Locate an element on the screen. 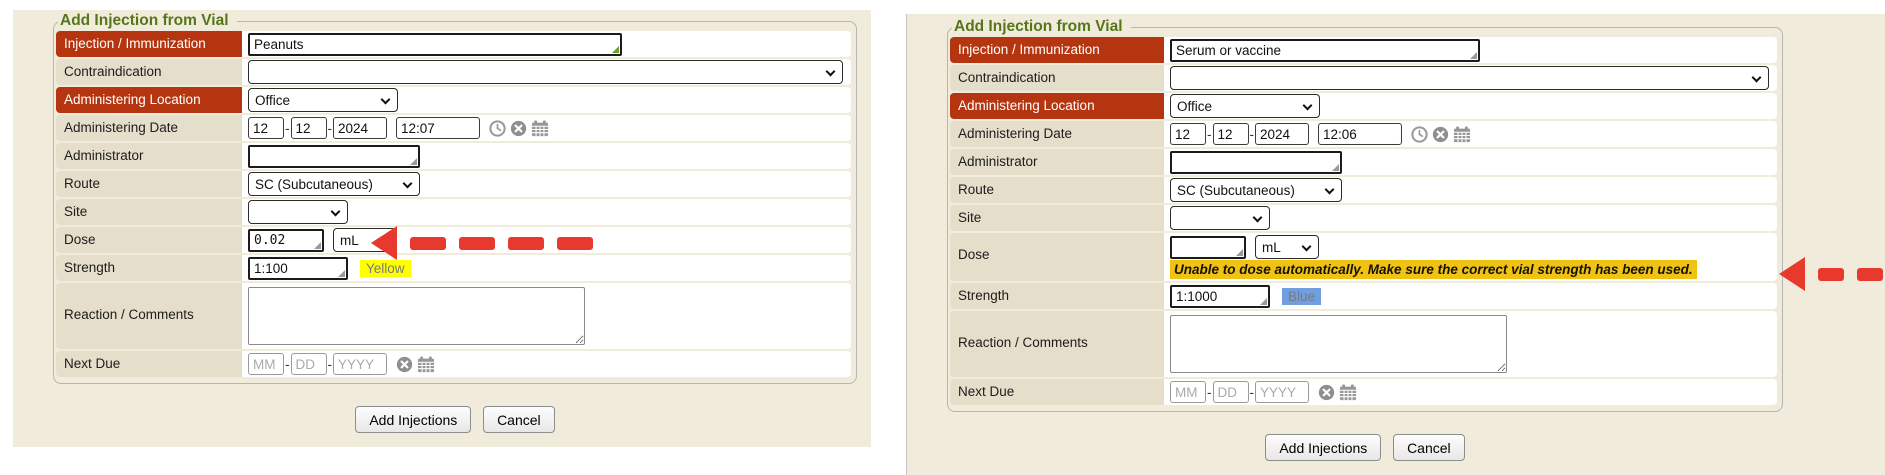  next-due-row: Next Due - - is located at coordinates (1363, 392).